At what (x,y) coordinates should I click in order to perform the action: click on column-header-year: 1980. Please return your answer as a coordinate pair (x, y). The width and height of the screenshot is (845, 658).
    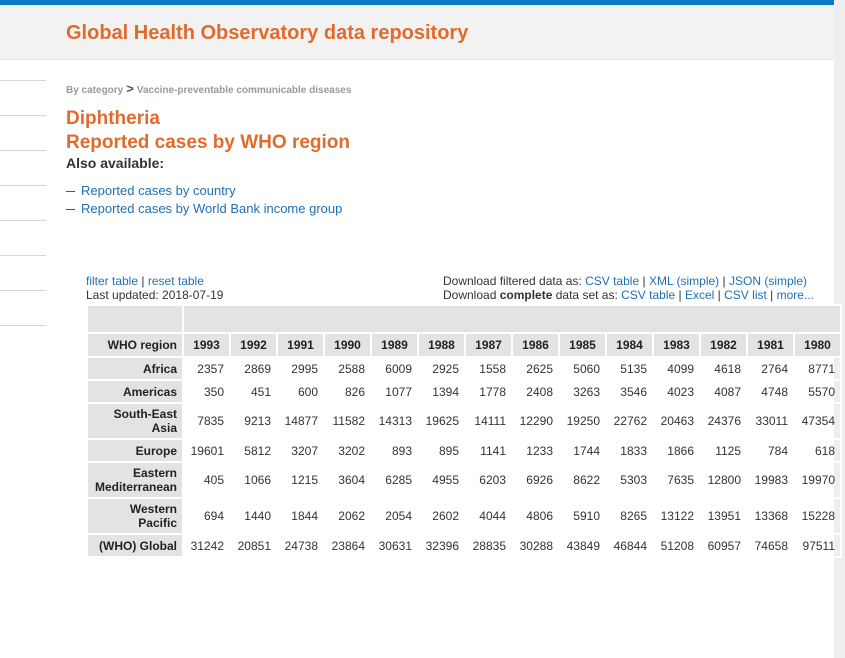
    Looking at the image, I should click on (817, 345).